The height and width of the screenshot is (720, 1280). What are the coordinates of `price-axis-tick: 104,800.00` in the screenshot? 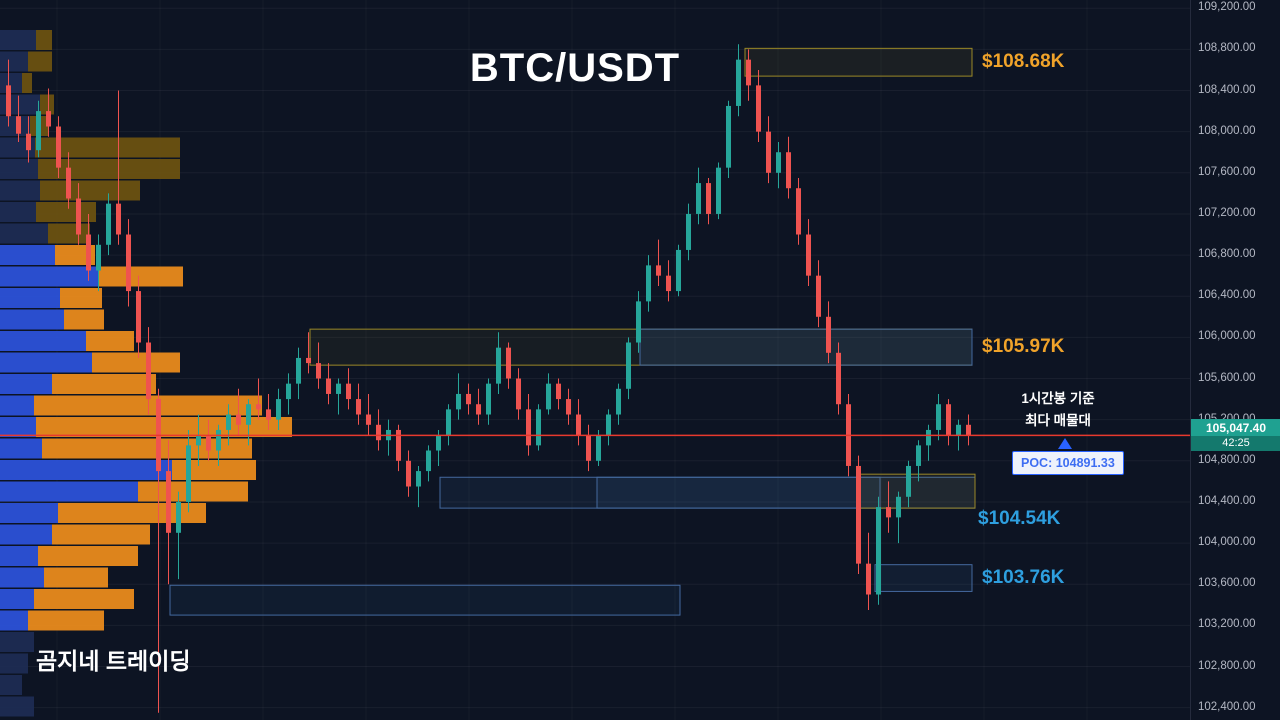 It's located at (1227, 459).